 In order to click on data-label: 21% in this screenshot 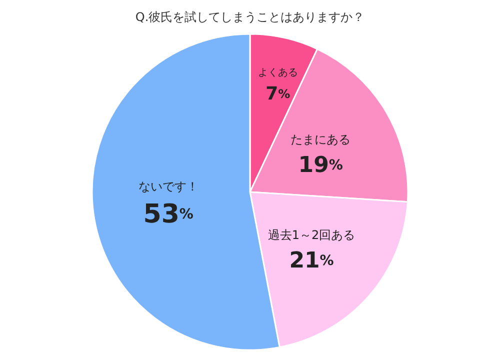, I will do `click(311, 261)`.